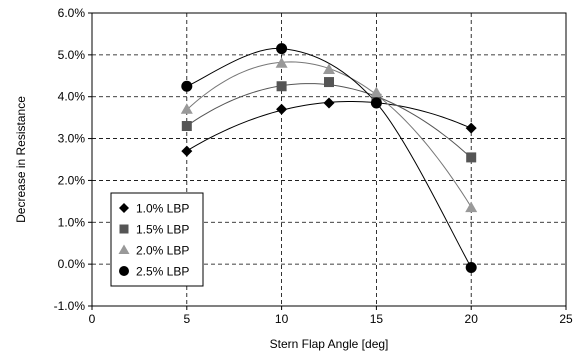 The height and width of the screenshot is (358, 577). I want to click on y-tick-label: -1.0%, so click(70, 306).